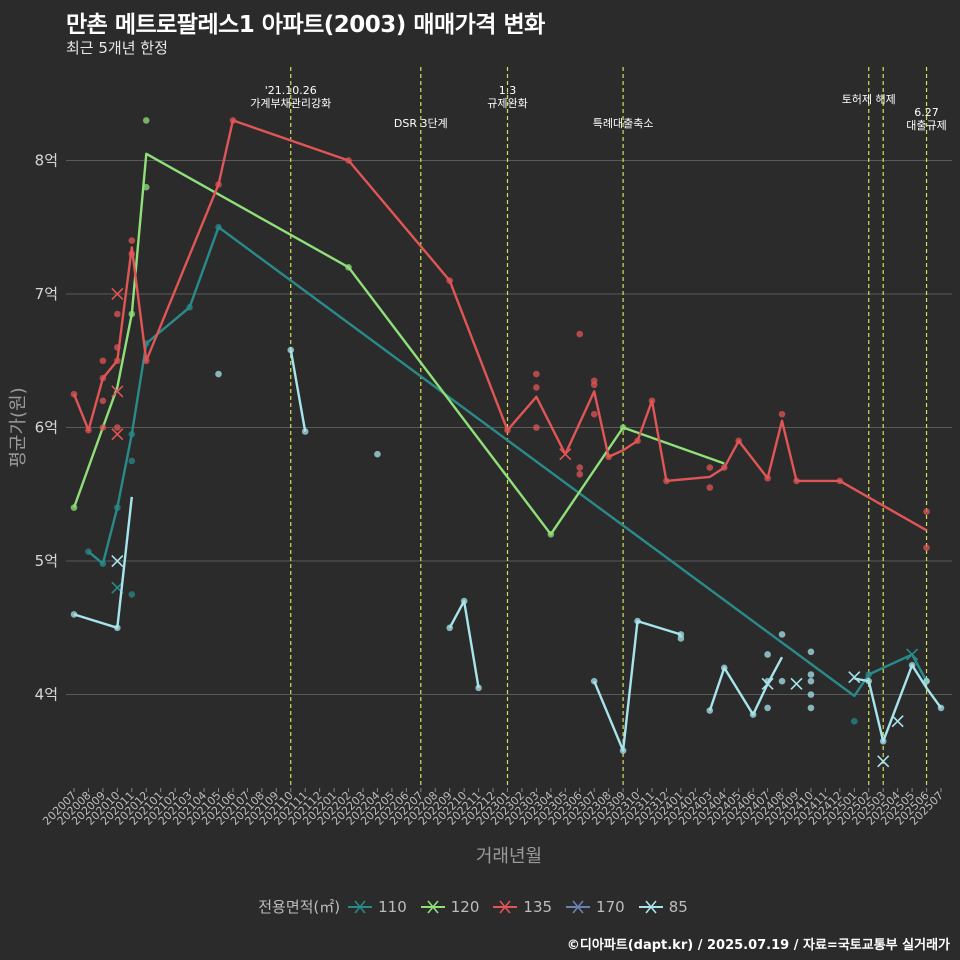 The image size is (960, 960). What do you see at coordinates (290, 97) in the screenshot?
I see `event-annotation: '21.10.26 가계부채관리강화` at bounding box center [290, 97].